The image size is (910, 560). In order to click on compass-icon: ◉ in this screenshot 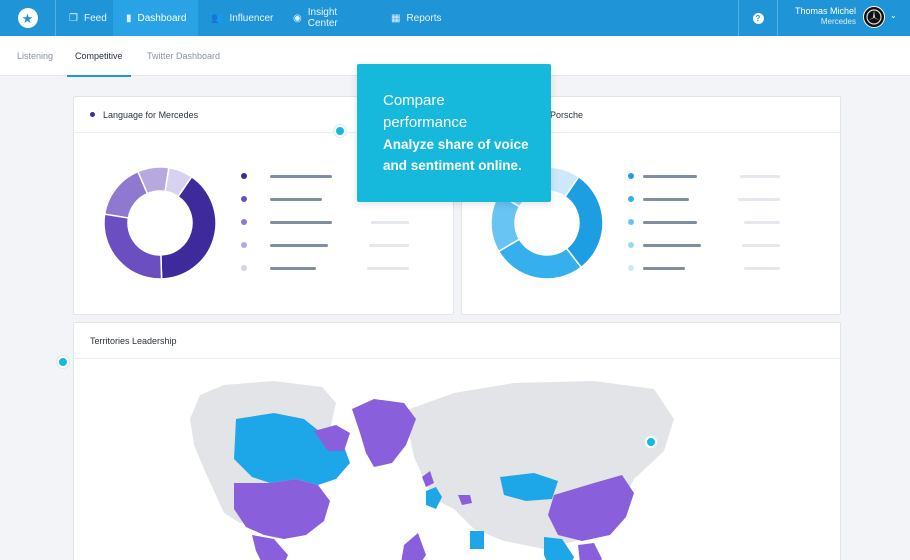, I will do `click(297, 18)`.